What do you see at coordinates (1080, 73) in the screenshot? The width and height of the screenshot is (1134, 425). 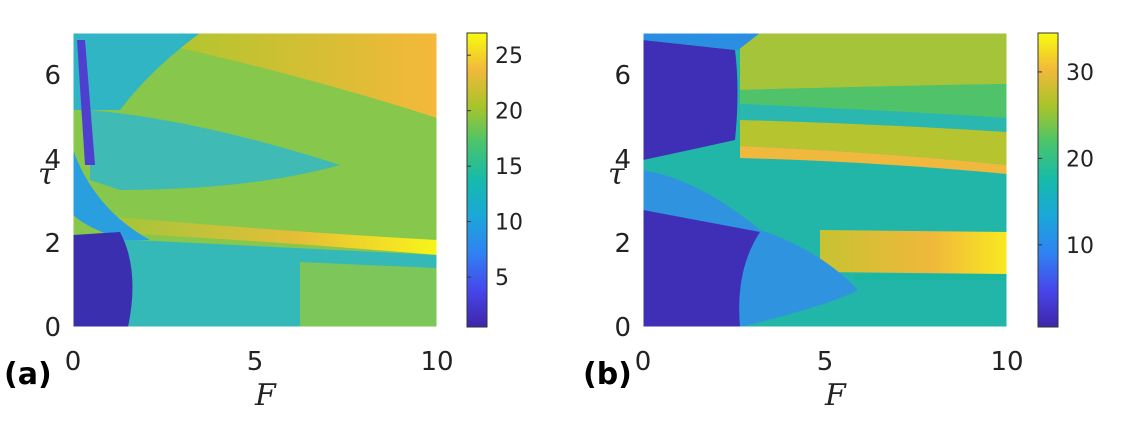 I see `colorbar-tick-label-b: 30` at bounding box center [1080, 73].